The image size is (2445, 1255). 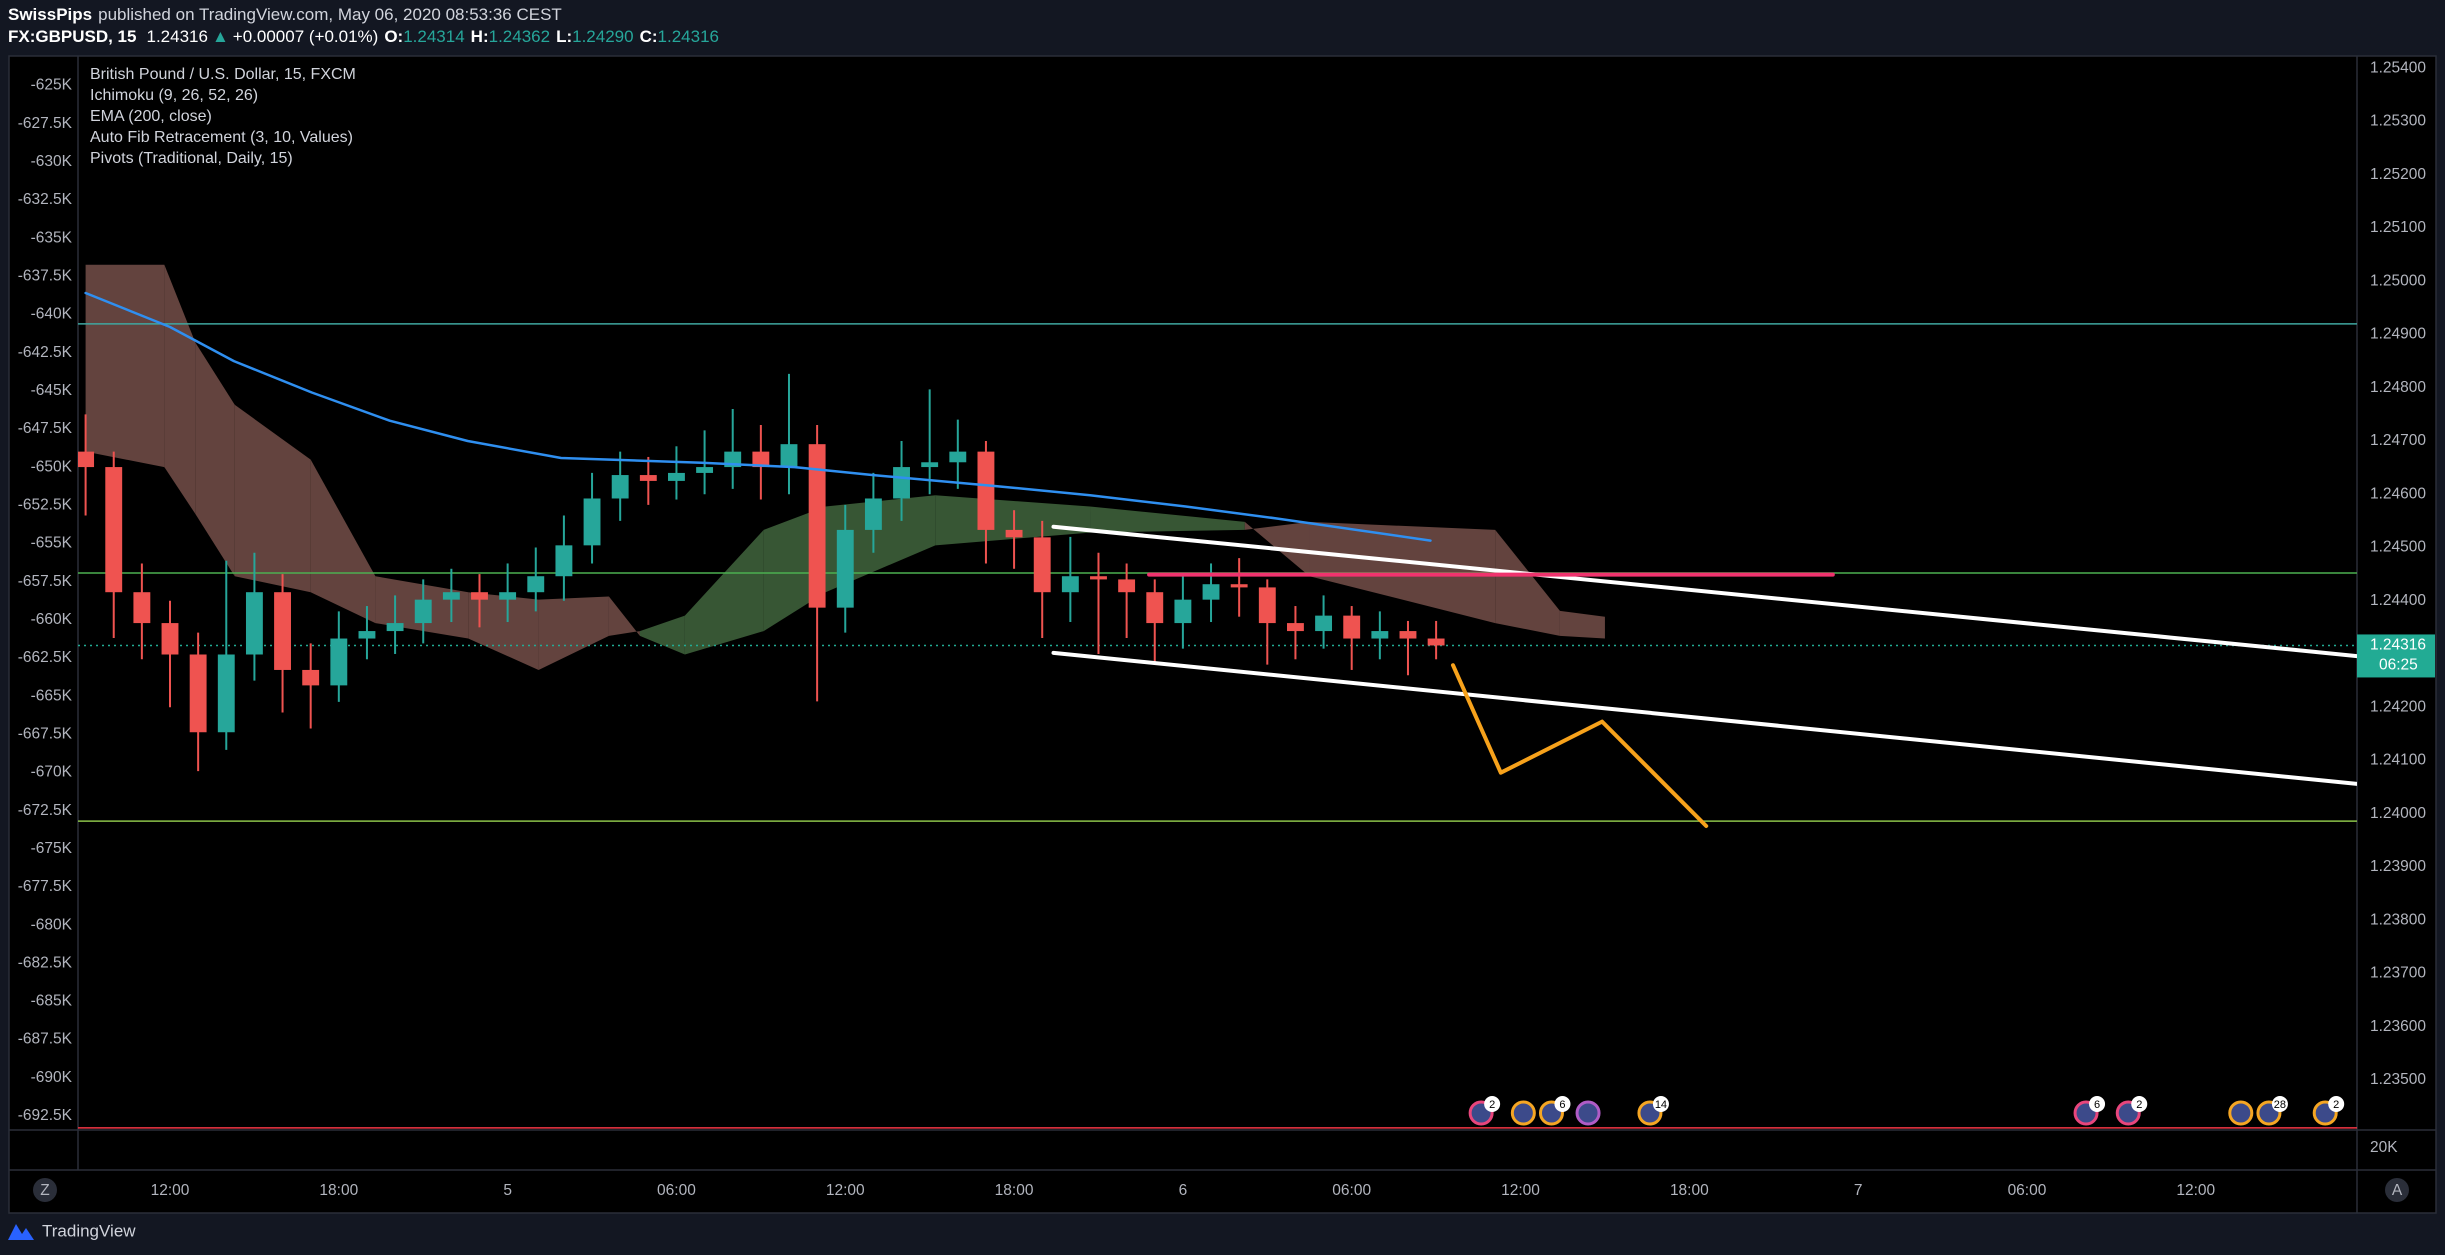 What do you see at coordinates (21, 1232) in the screenshot?
I see `brand-logo` at bounding box center [21, 1232].